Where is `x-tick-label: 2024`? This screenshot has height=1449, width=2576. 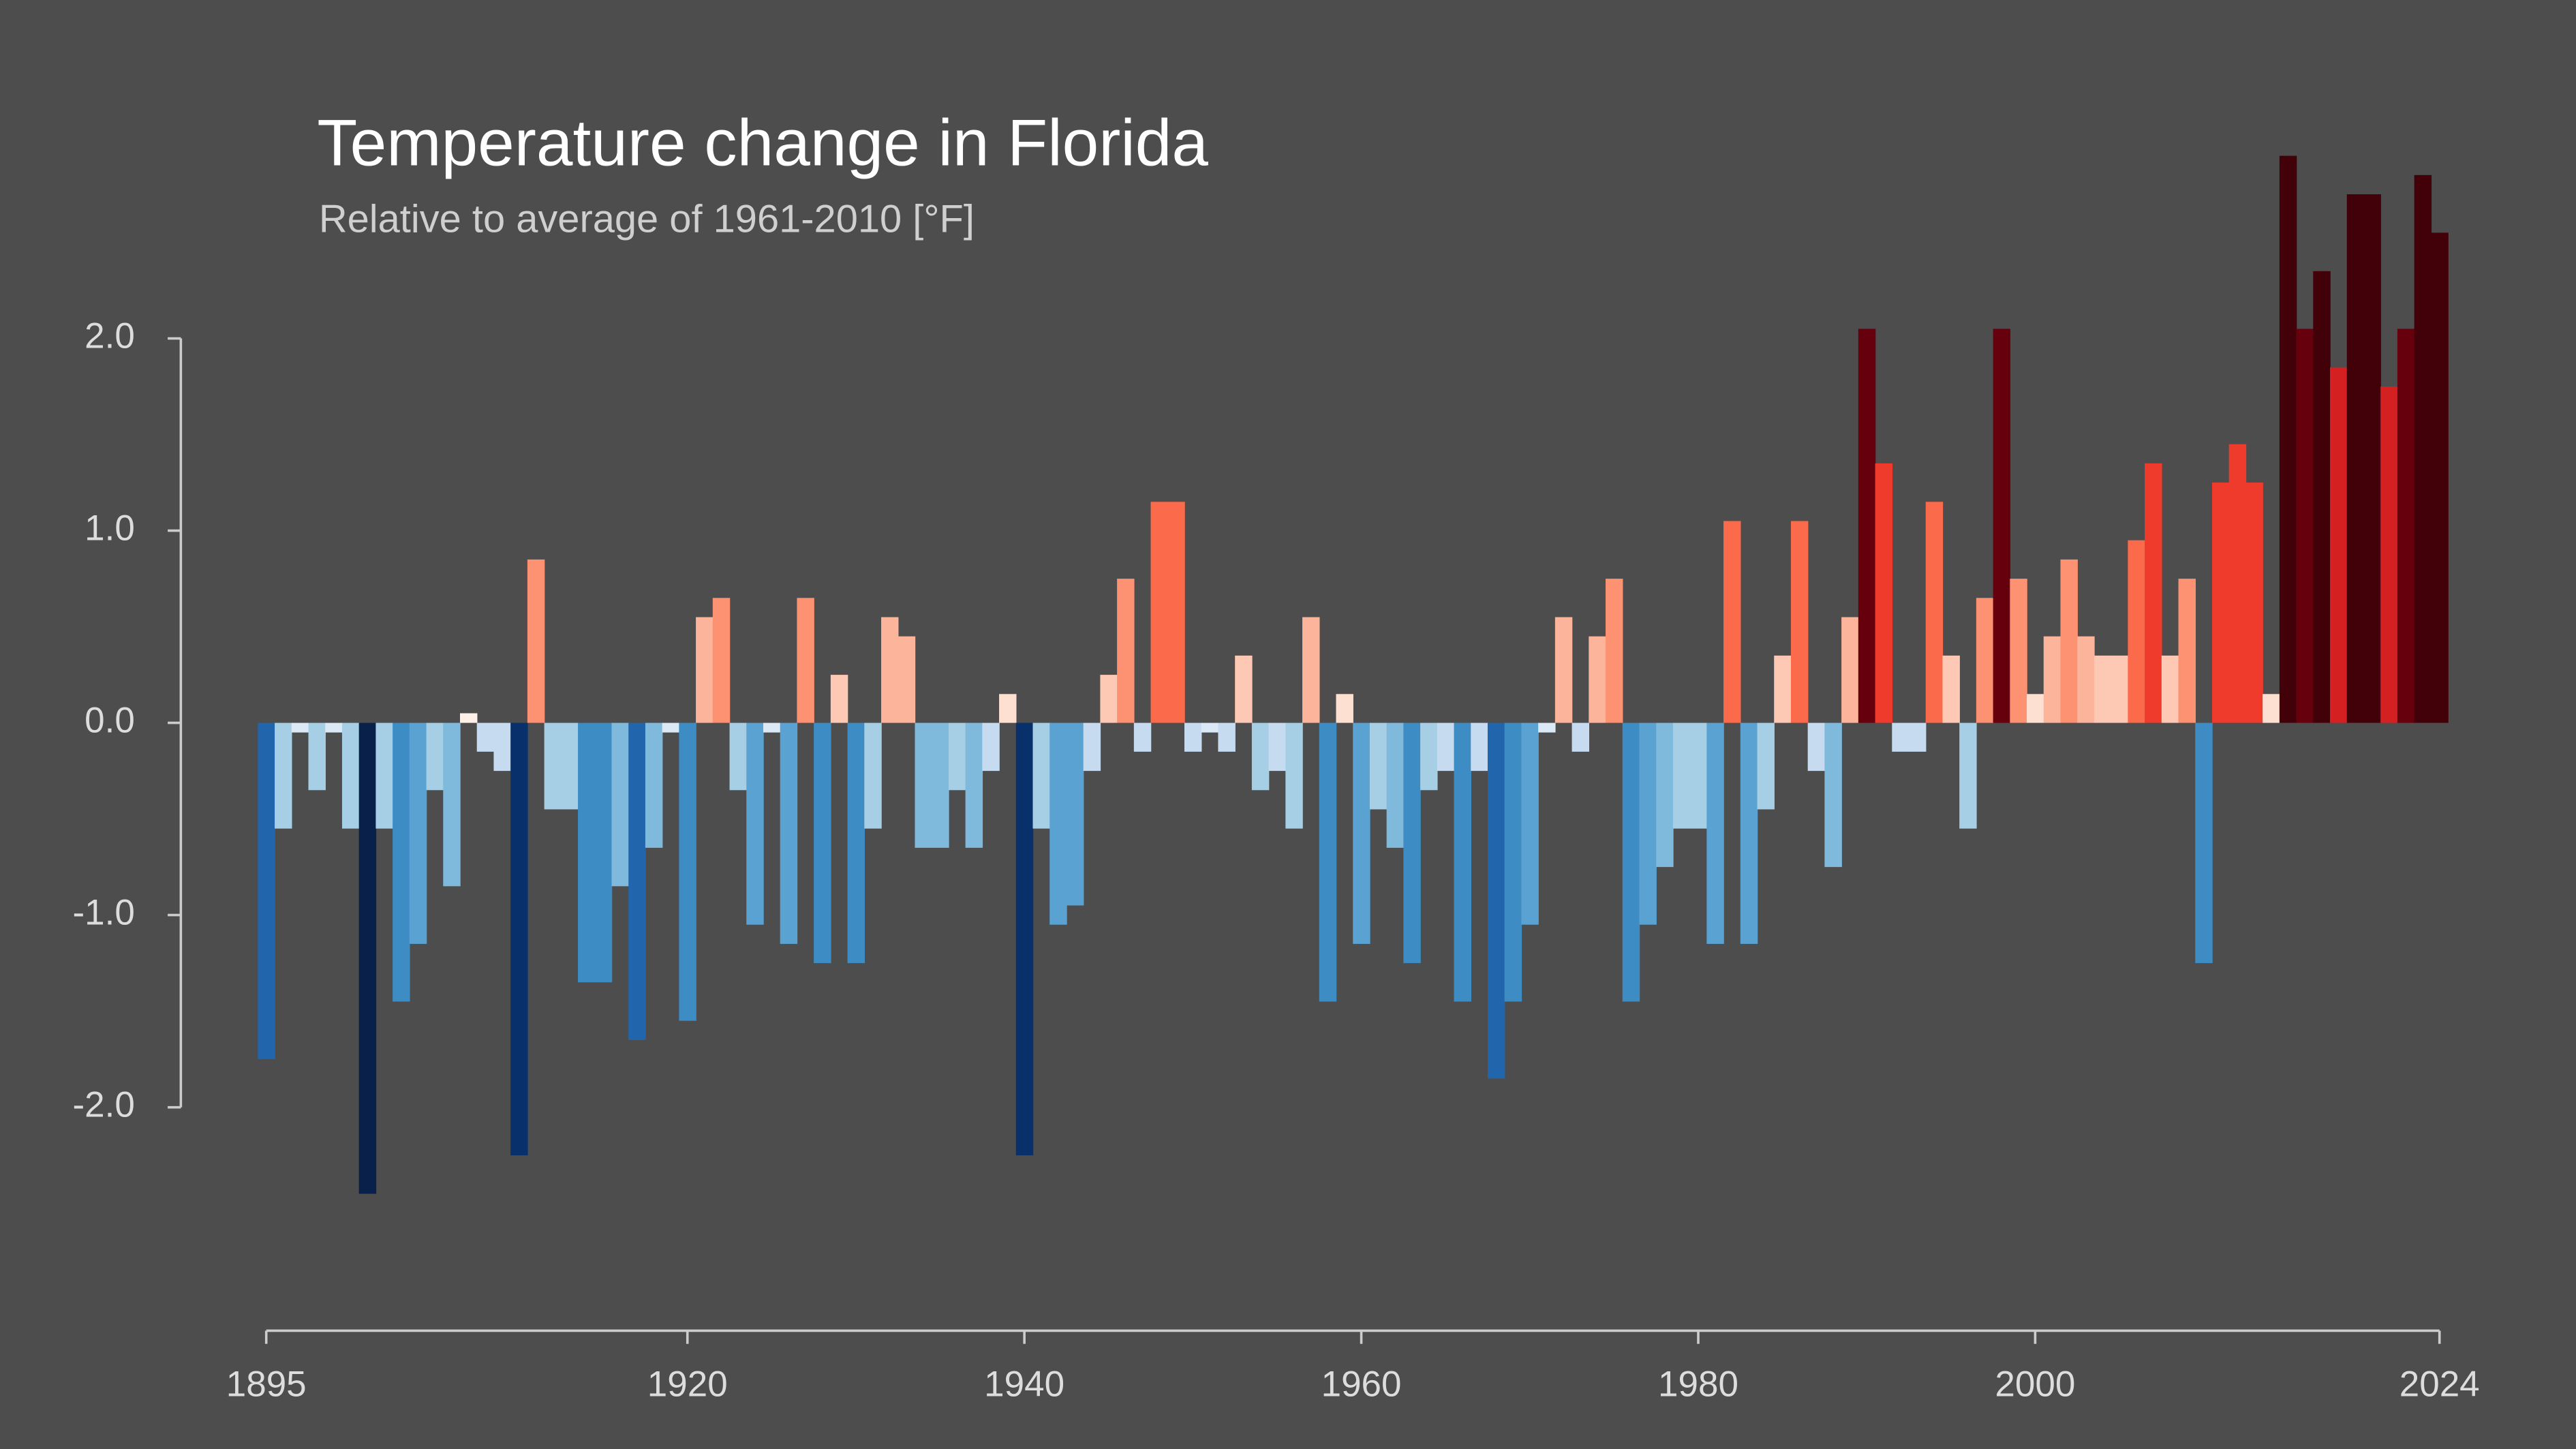 x-tick-label: 2024 is located at coordinates (2439, 1384).